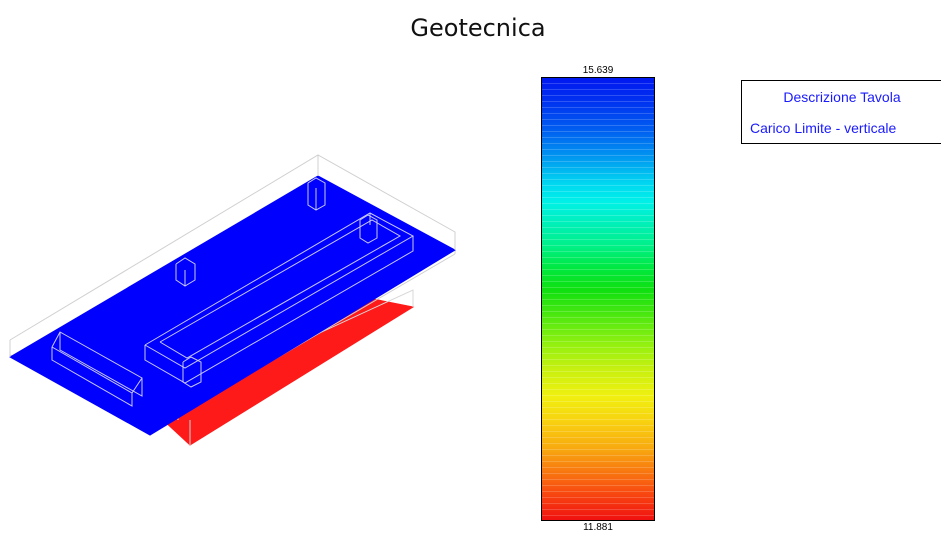 The image size is (942, 533). I want to click on scale-max-label: 15.639, so click(598, 70).